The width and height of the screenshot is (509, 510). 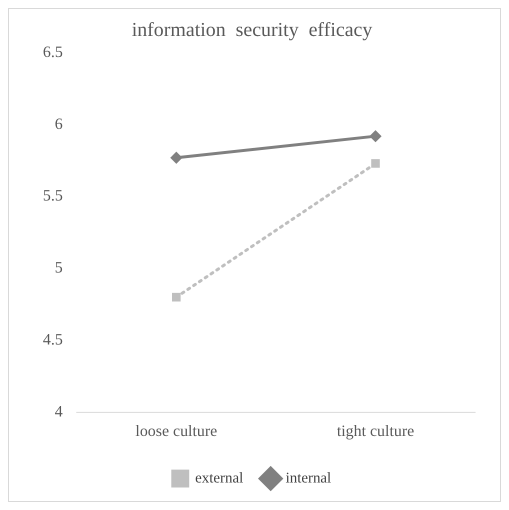 I want to click on y-tick-label: 5, so click(x=58, y=268).